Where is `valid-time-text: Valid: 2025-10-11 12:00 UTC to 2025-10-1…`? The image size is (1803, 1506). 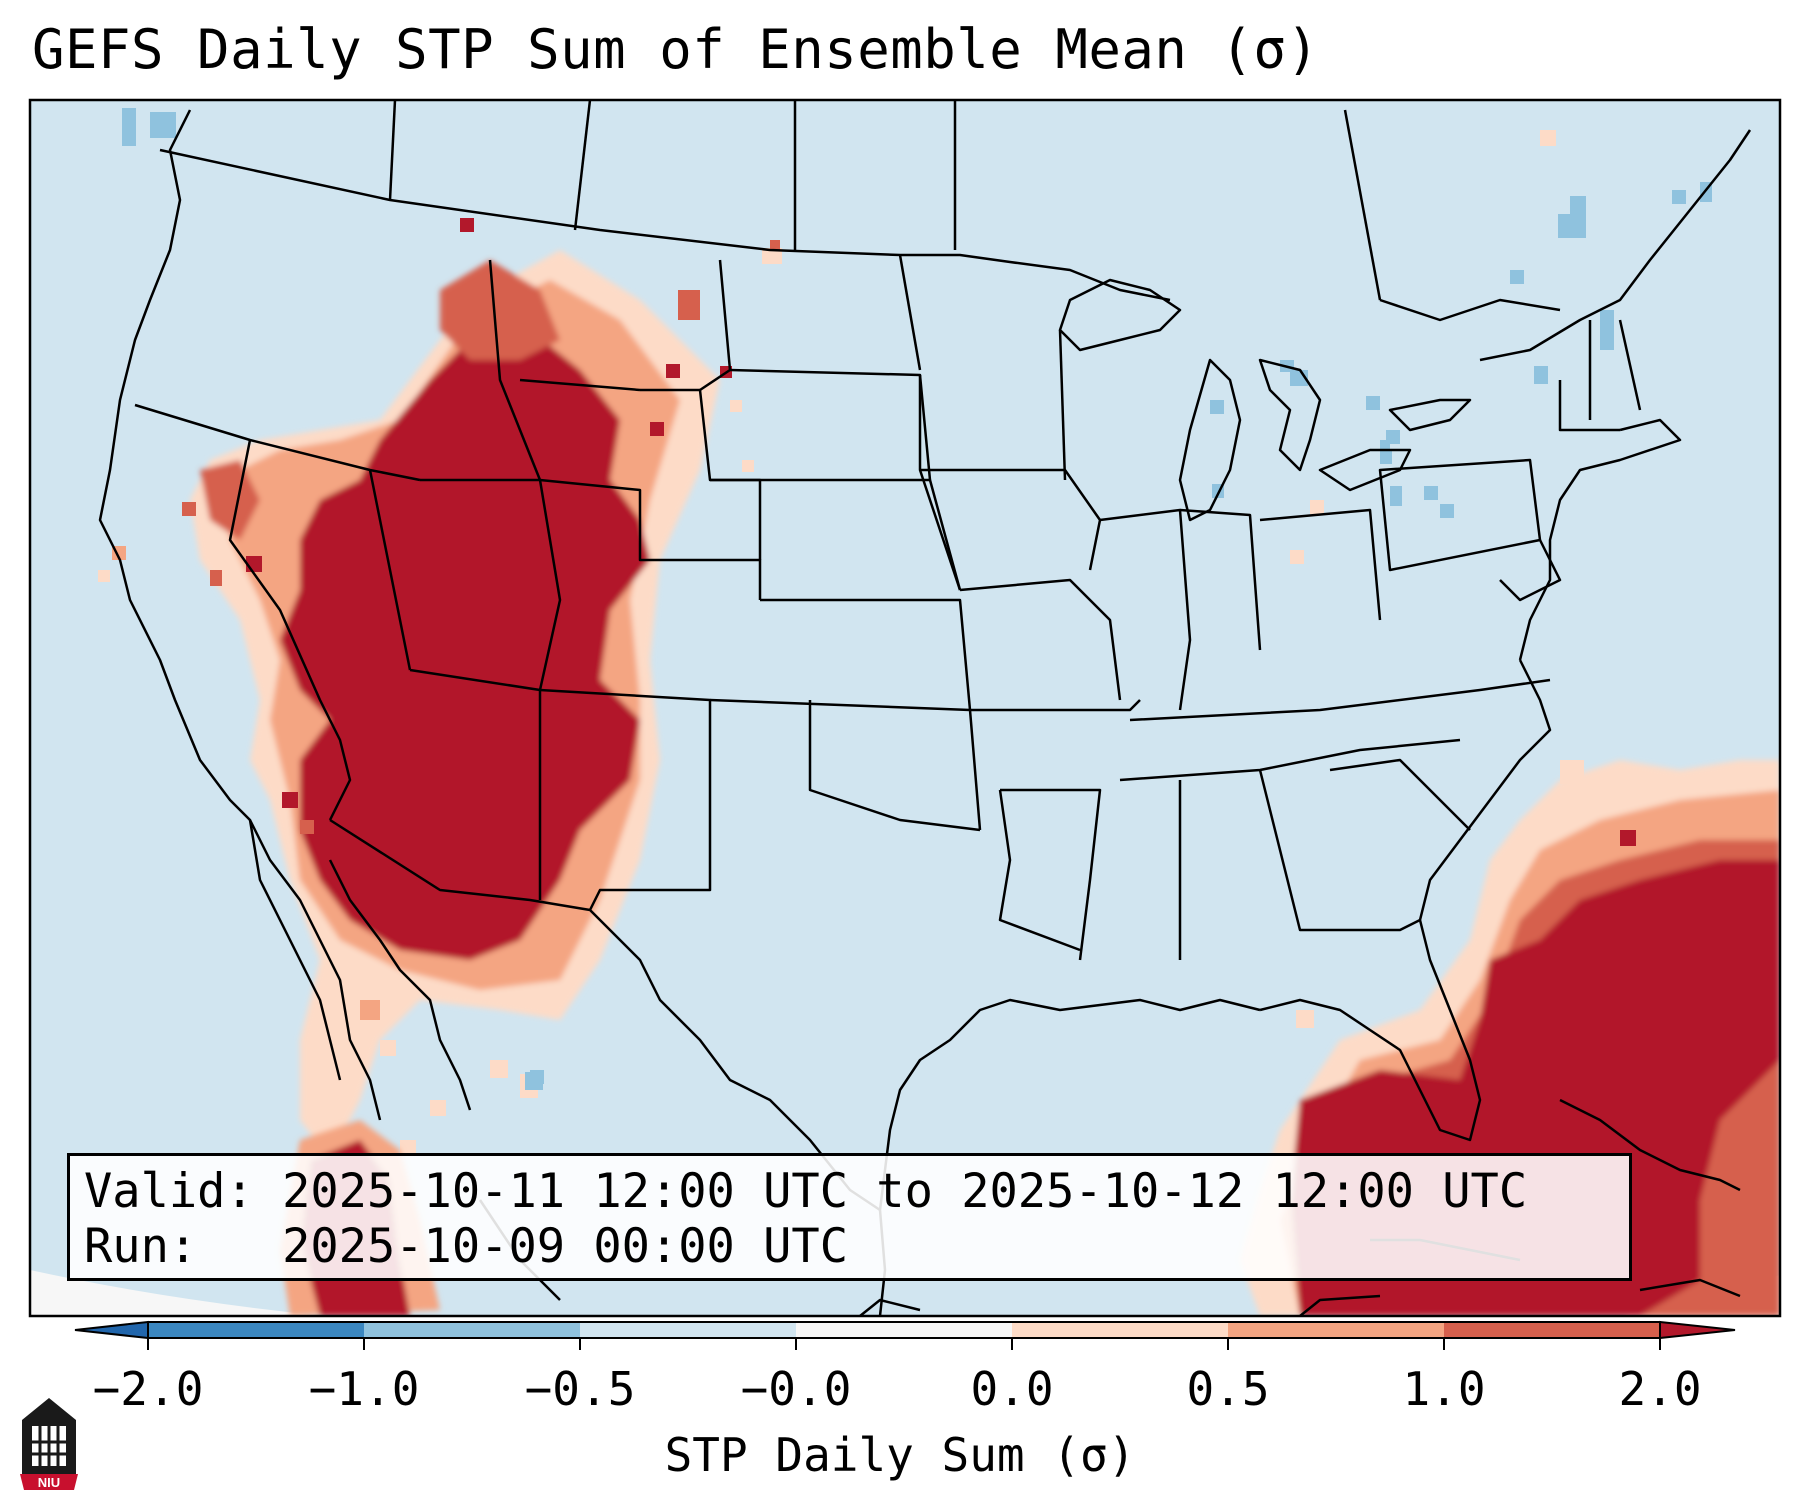 valid-time-text: Valid: 2025-10-11 12:00 UTC to 2025-10-1… is located at coordinates (806, 1191).